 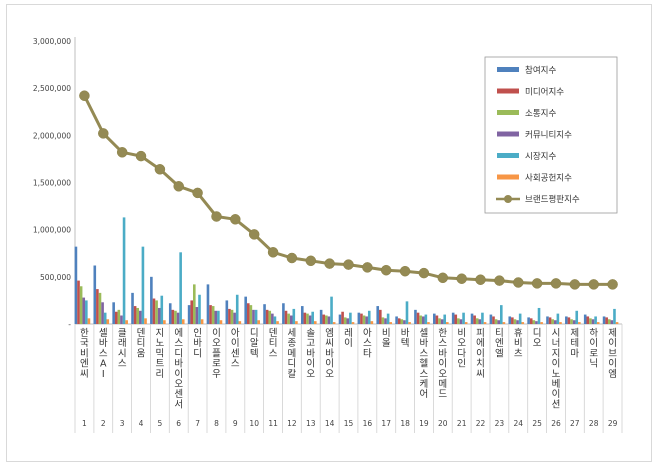 What do you see at coordinates (556, 423) in the screenshot?
I see `x-rank-label: 26` at bounding box center [556, 423].